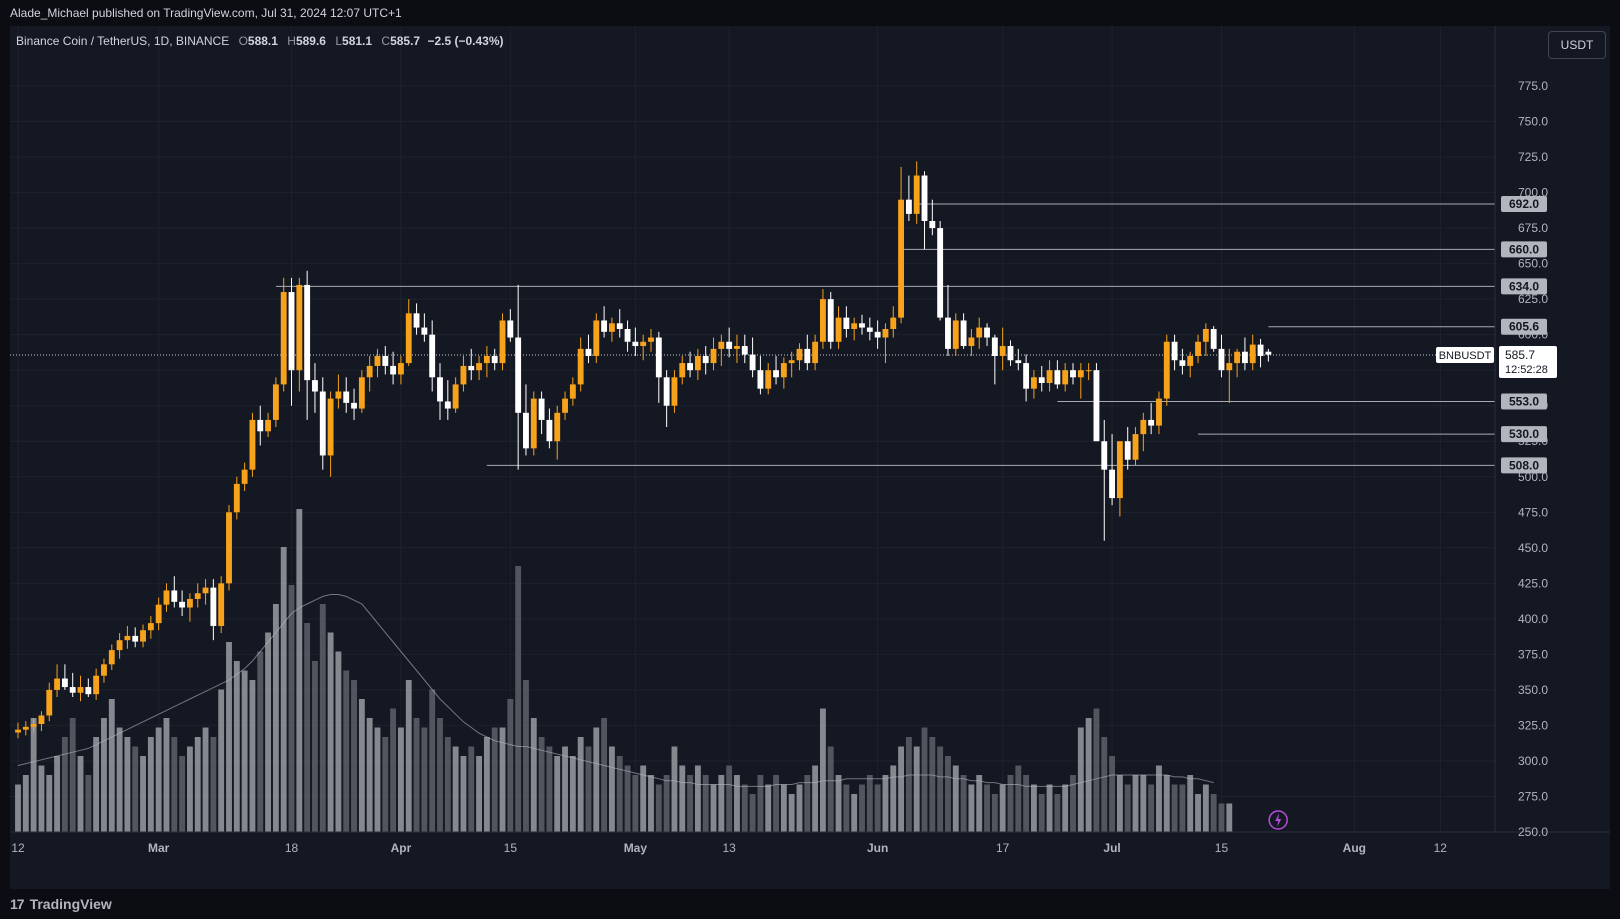 The width and height of the screenshot is (1620, 919). I want to click on countdown-label: 12:52:28, so click(1526, 370).